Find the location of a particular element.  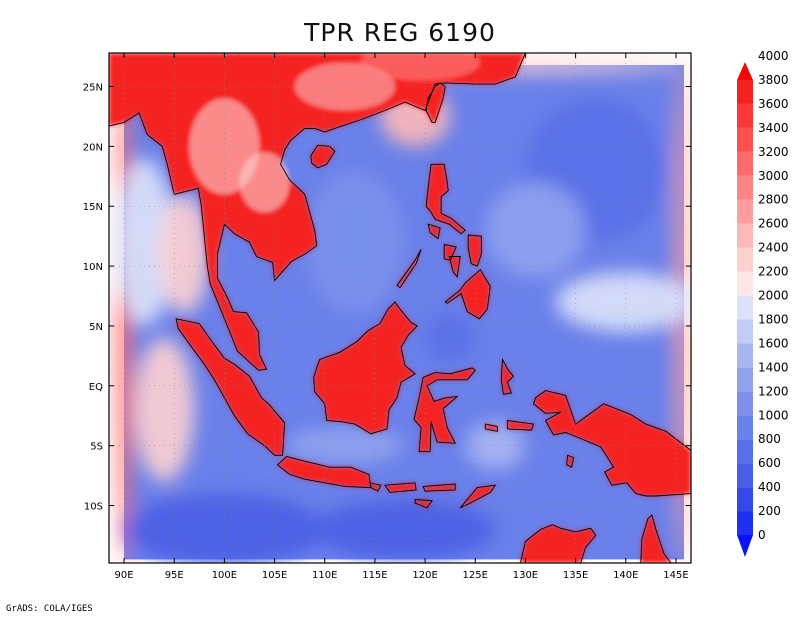

colorbar-label: 3000 is located at coordinates (773, 176).